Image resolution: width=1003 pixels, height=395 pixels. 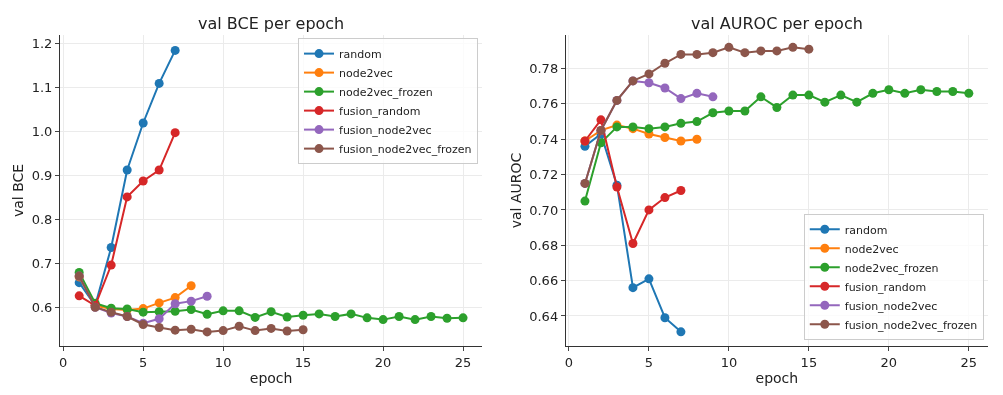 What do you see at coordinates (544, 210) in the screenshot?
I see `y-tick-label: 0.70` at bounding box center [544, 210].